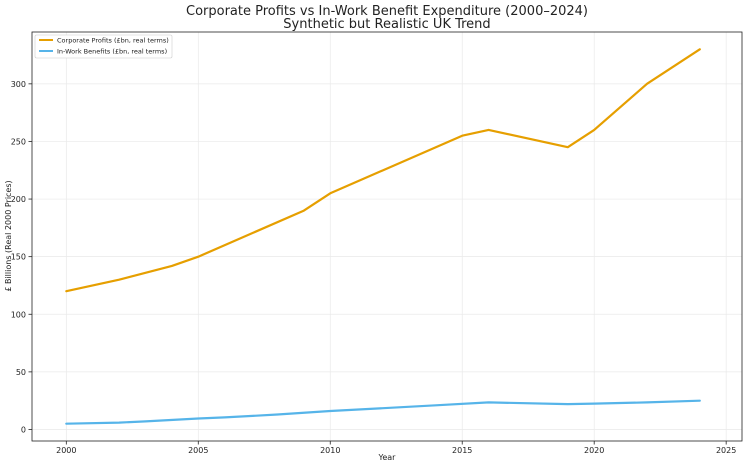 The height and width of the screenshot is (467, 750). Describe the element at coordinates (23, 429) in the screenshot. I see `y-tick-label: 0` at that location.